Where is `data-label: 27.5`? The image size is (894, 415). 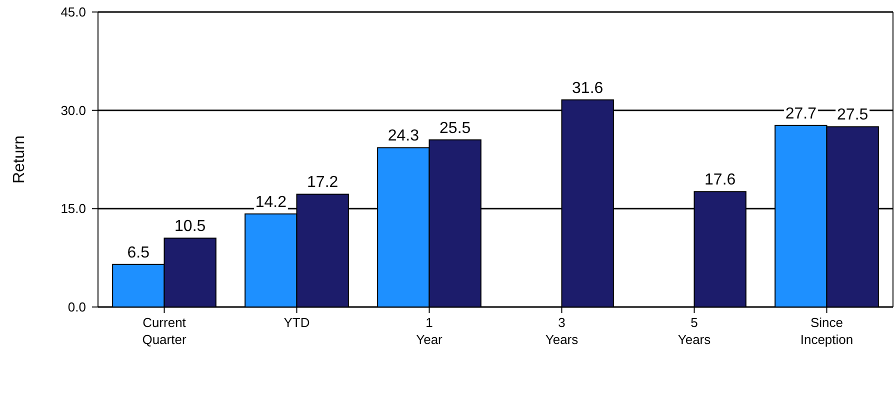 data-label: 27.5 is located at coordinates (852, 115).